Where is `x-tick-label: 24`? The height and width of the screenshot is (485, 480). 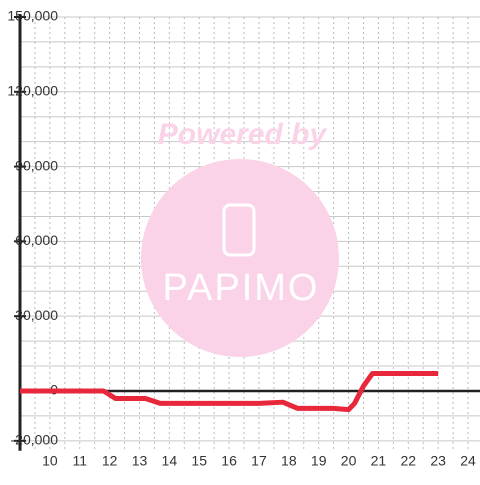
x-tick-label: 24 is located at coordinates (468, 461).